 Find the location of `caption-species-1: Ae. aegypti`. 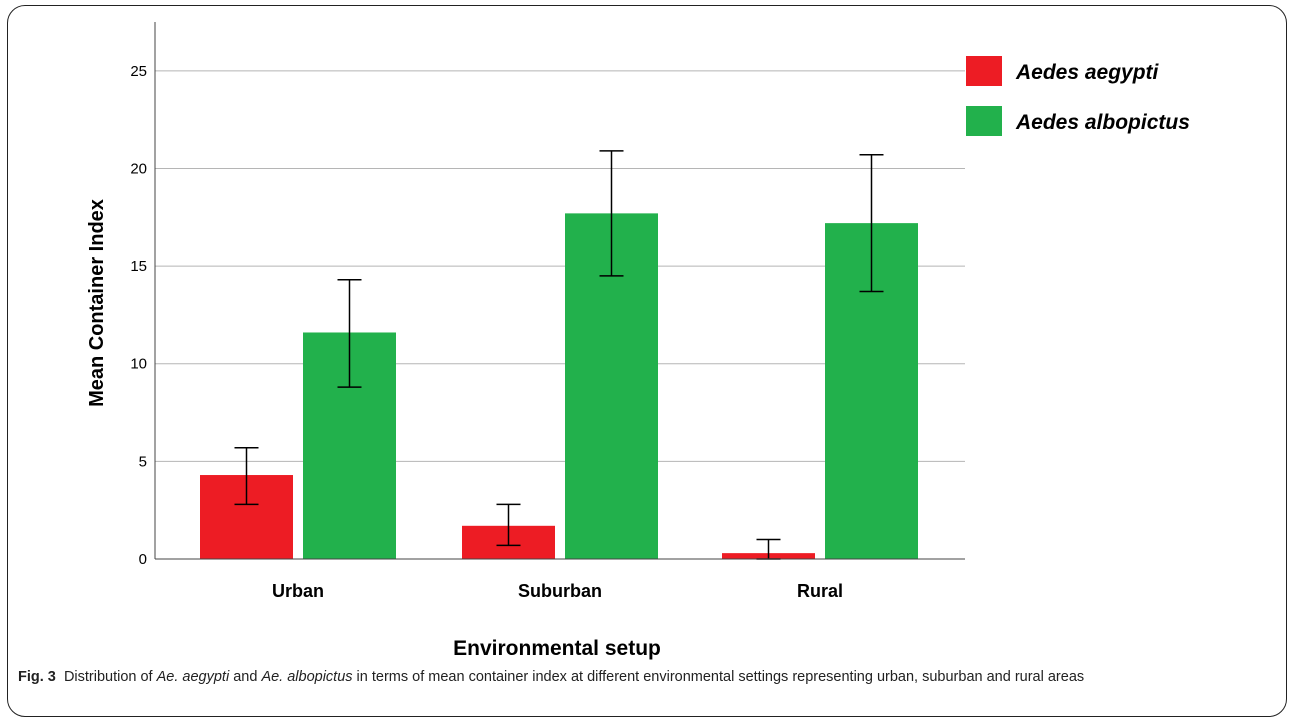

caption-species-1: Ae. aegypti is located at coordinates (193, 677).